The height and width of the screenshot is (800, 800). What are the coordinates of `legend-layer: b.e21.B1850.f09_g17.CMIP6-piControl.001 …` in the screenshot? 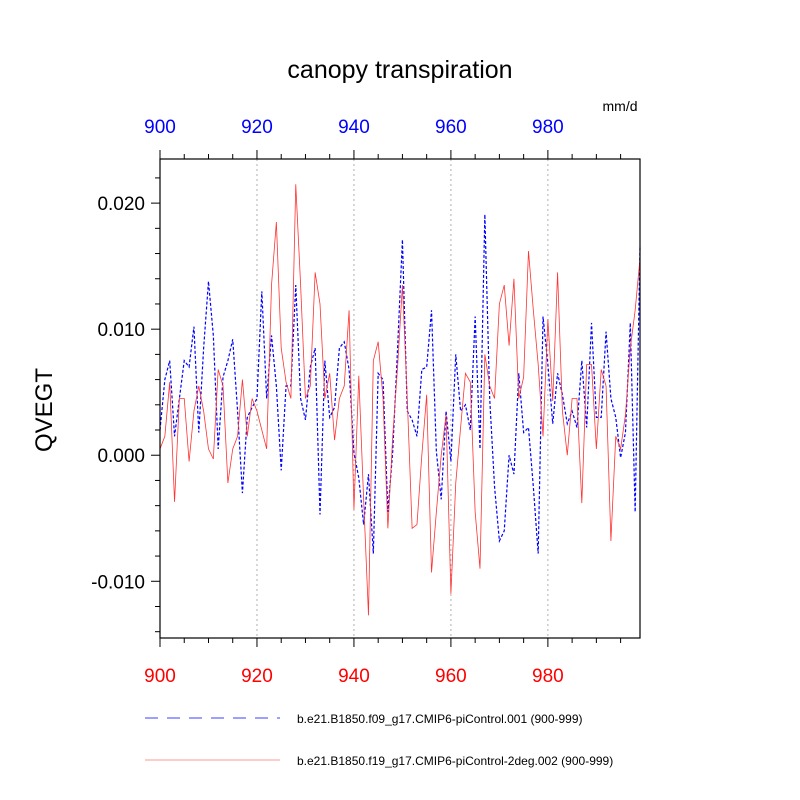 It's located at (379, 740).